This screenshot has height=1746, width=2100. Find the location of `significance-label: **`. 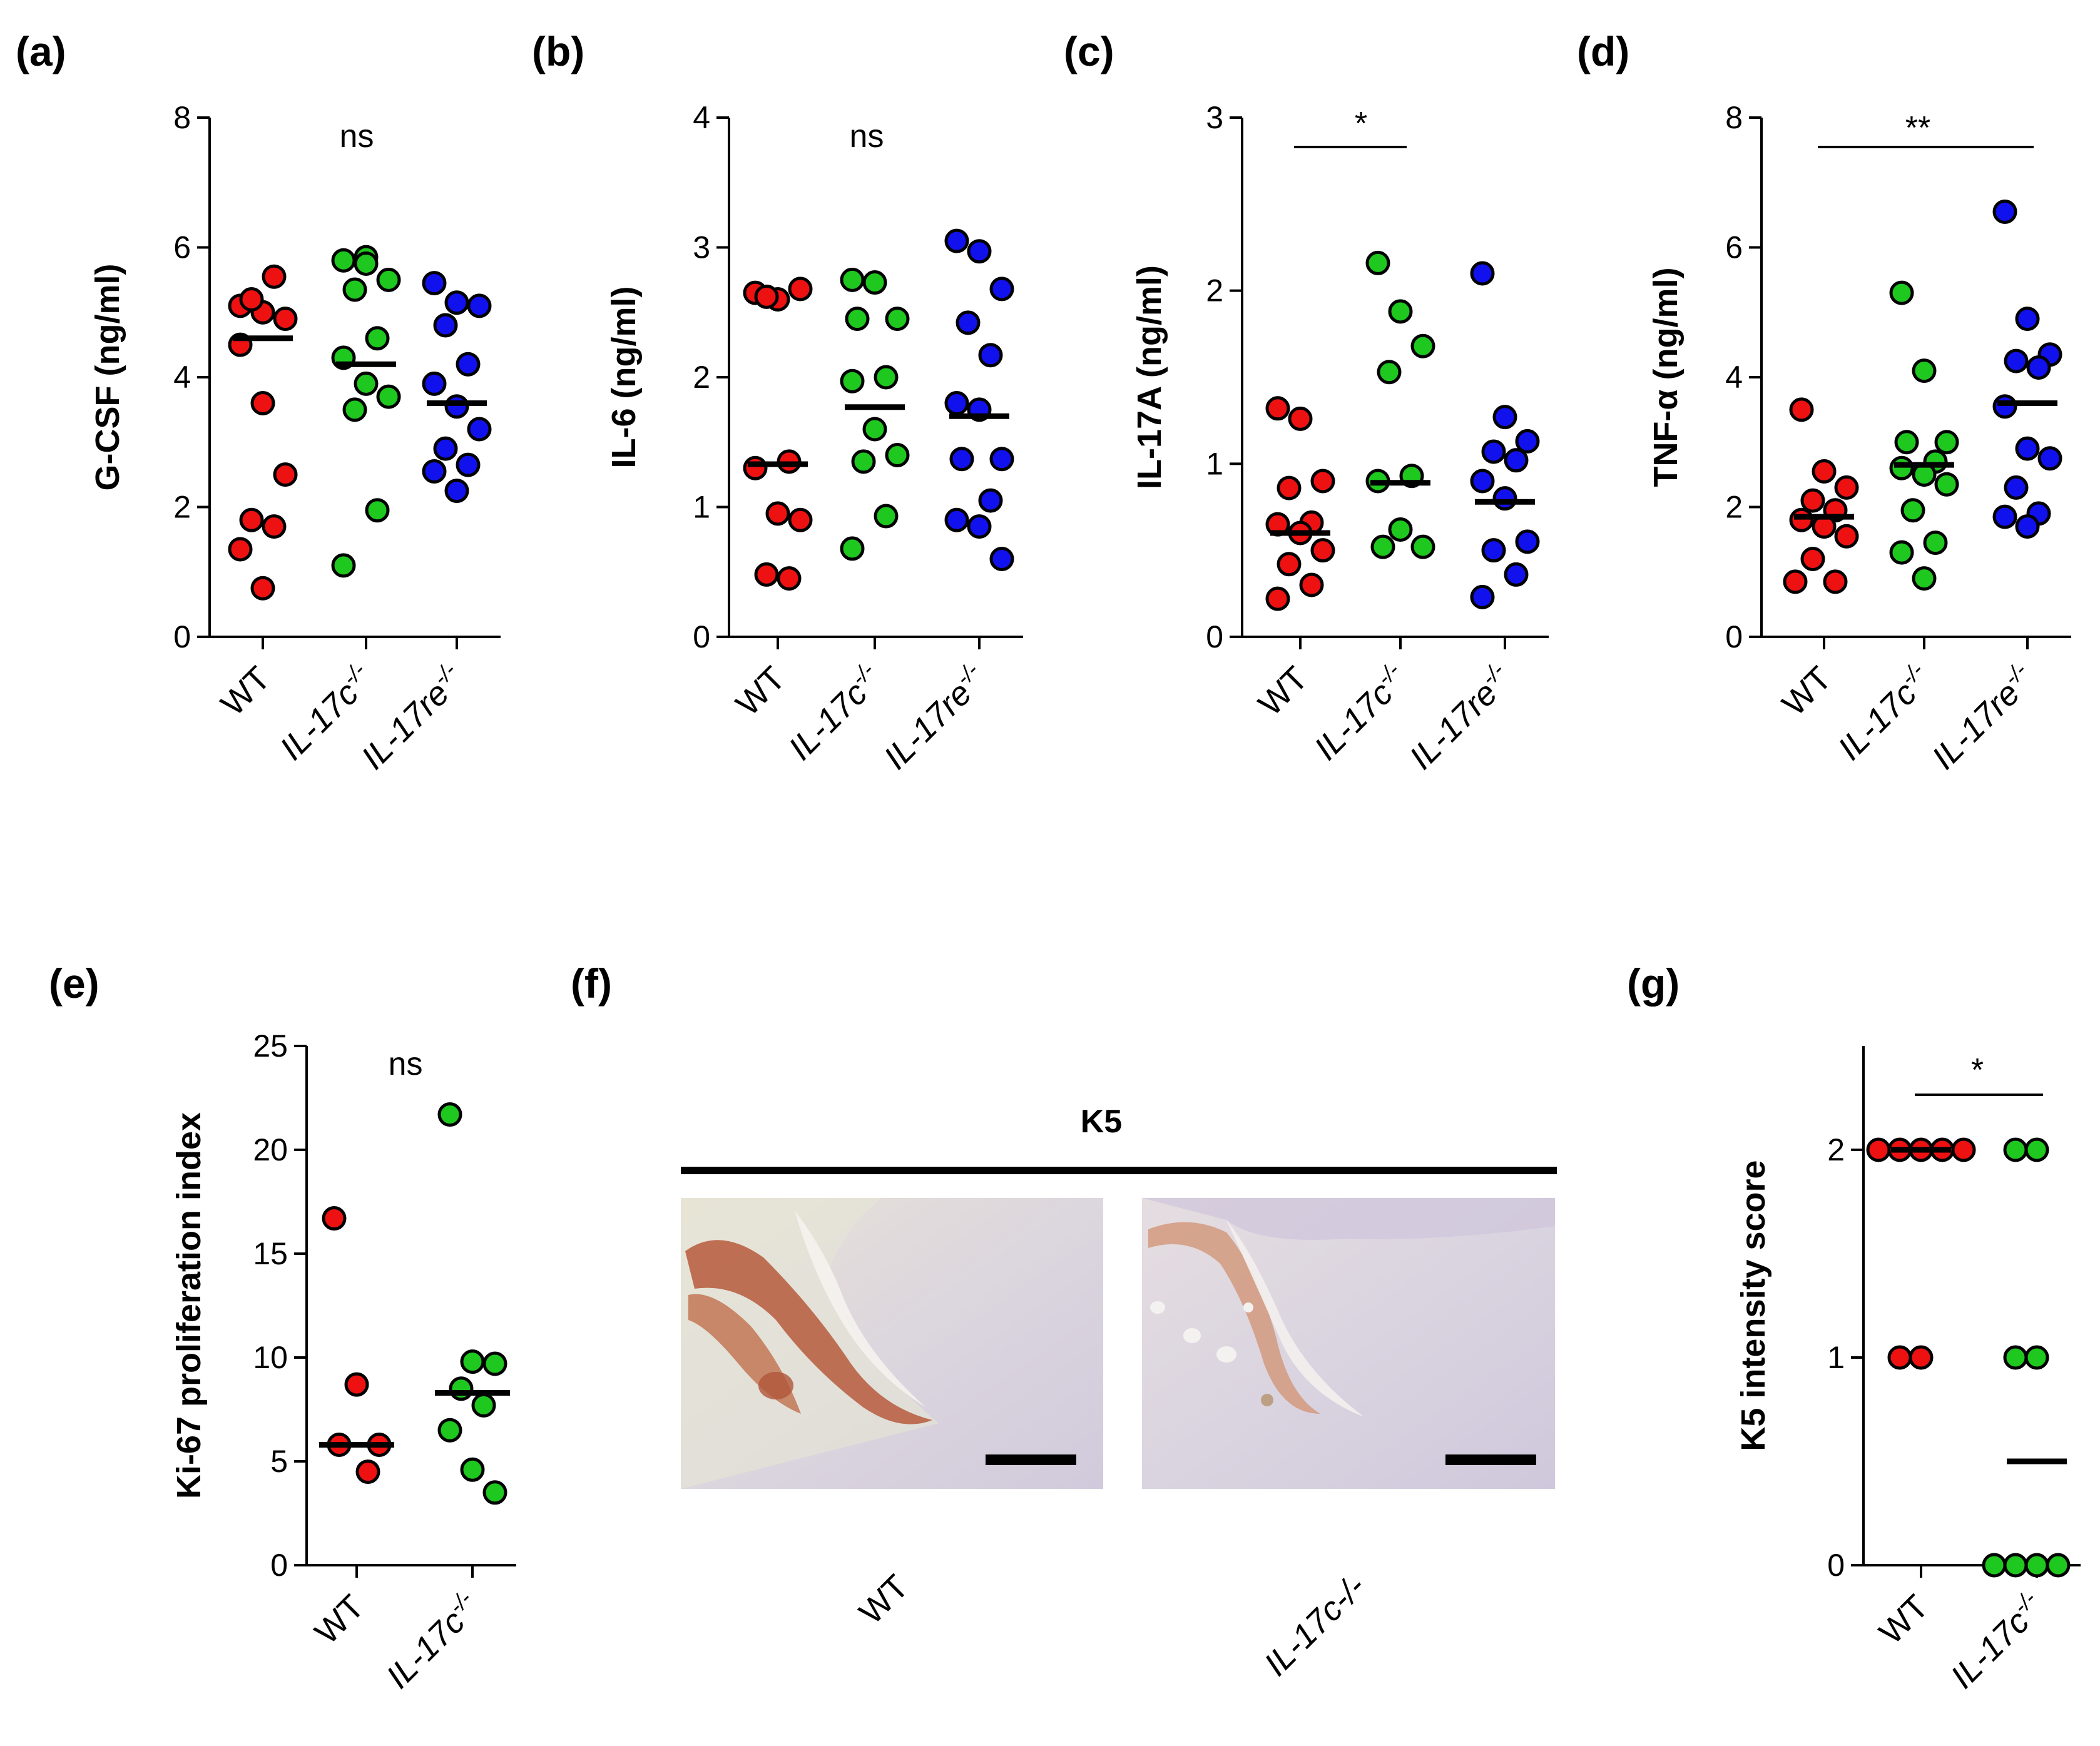

significance-label: ** is located at coordinates (1917, 128).